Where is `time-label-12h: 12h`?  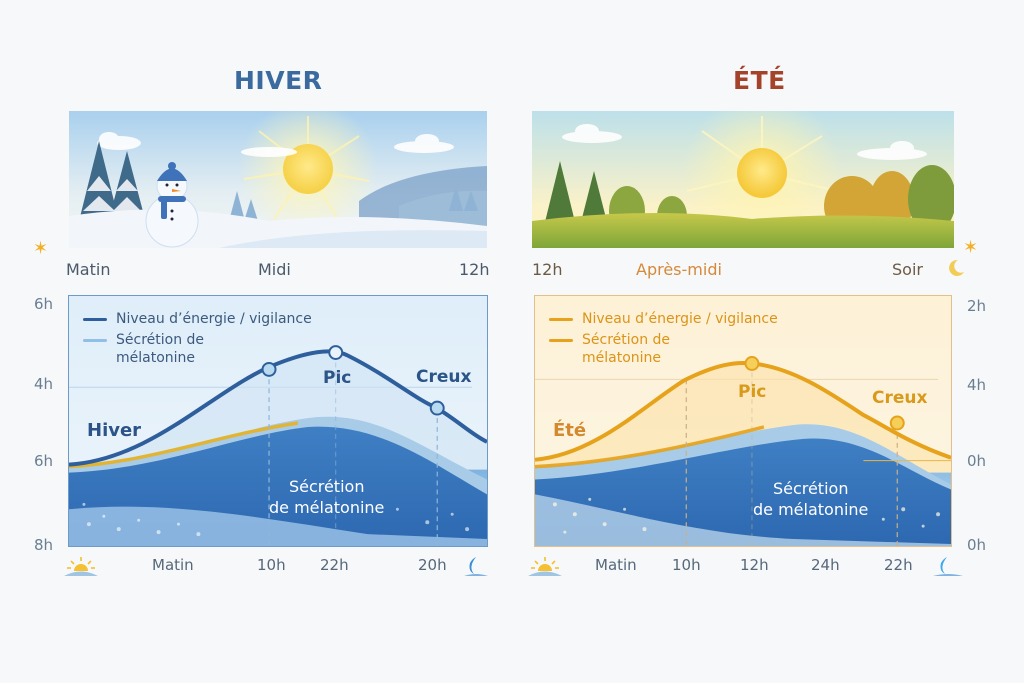 time-label-12h: 12h is located at coordinates (474, 269).